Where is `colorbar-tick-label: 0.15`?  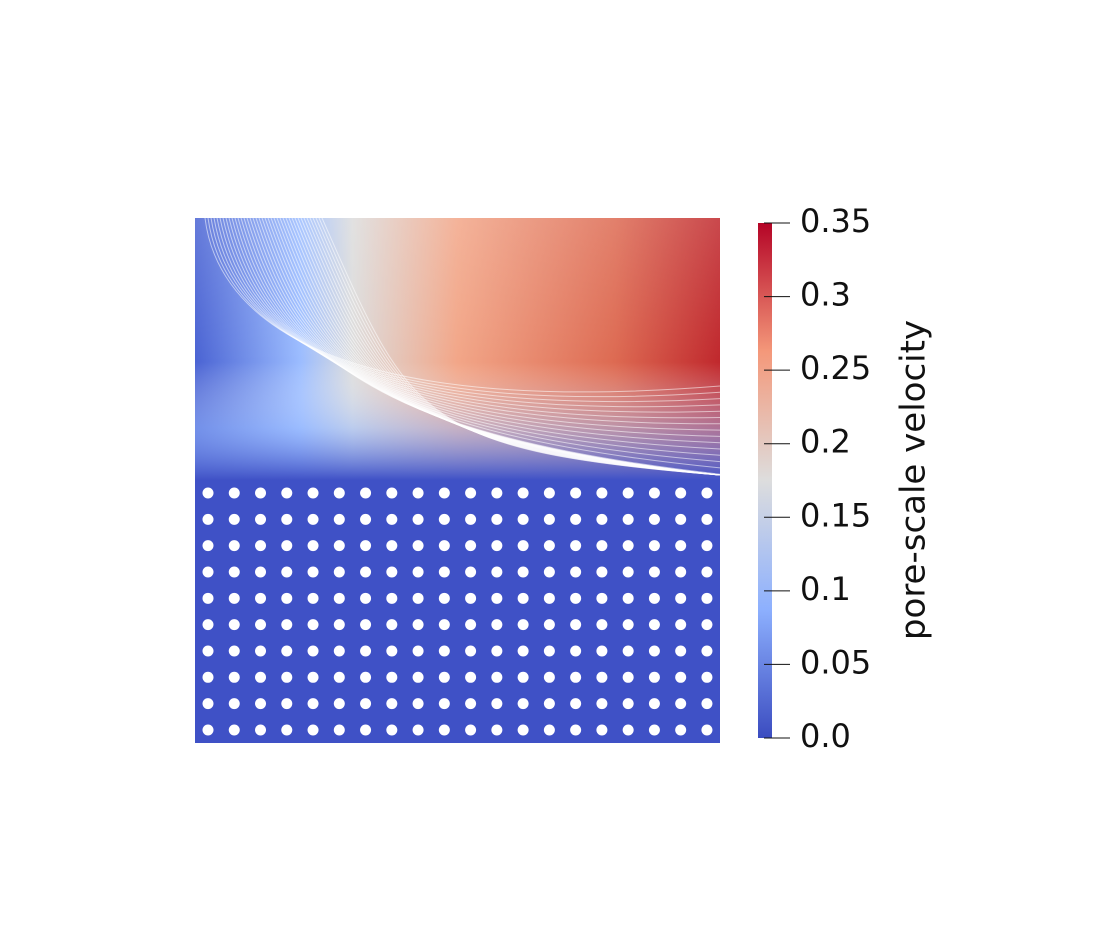
colorbar-tick-label: 0.15 is located at coordinates (835, 515).